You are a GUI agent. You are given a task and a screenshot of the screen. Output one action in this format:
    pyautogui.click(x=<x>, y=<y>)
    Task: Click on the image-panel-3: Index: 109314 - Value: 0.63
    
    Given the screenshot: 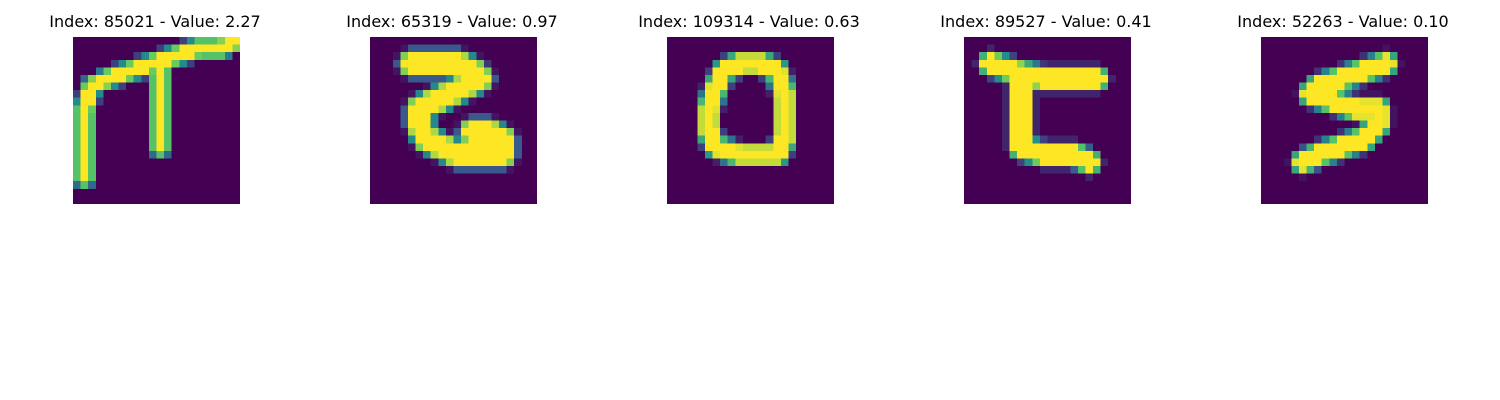 What is the action you would take?
    pyautogui.click(x=749, y=105)
    